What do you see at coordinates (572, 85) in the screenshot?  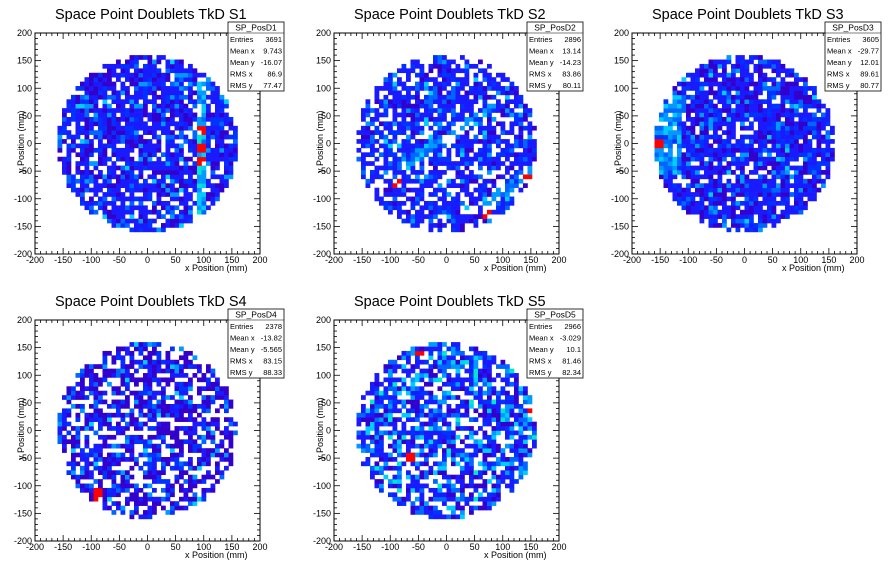 I see `stats-value: 80.11` at bounding box center [572, 85].